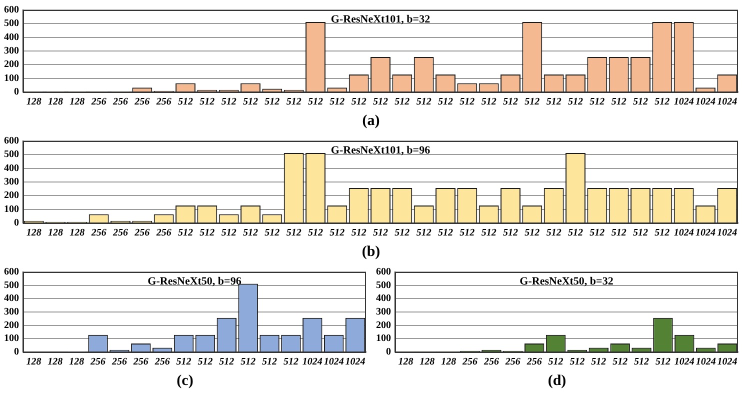  Describe the element at coordinates (195, 281) in the screenshot. I see `chart-title: G-ResNeXt50, b=96` at that location.